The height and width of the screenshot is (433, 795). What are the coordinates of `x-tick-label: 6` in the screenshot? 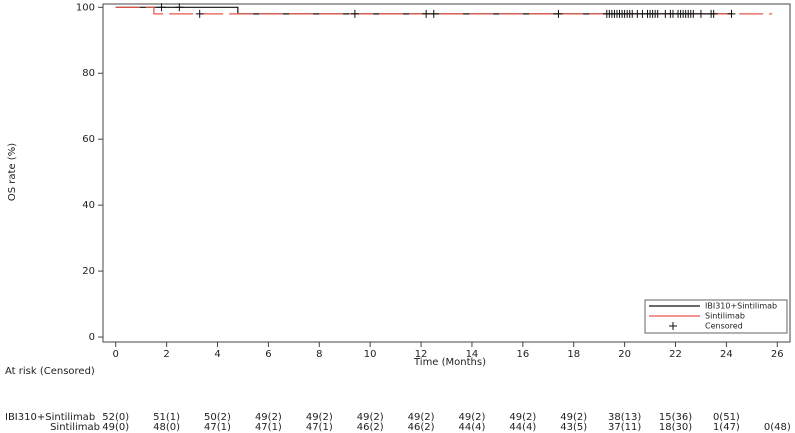 It's located at (268, 354).